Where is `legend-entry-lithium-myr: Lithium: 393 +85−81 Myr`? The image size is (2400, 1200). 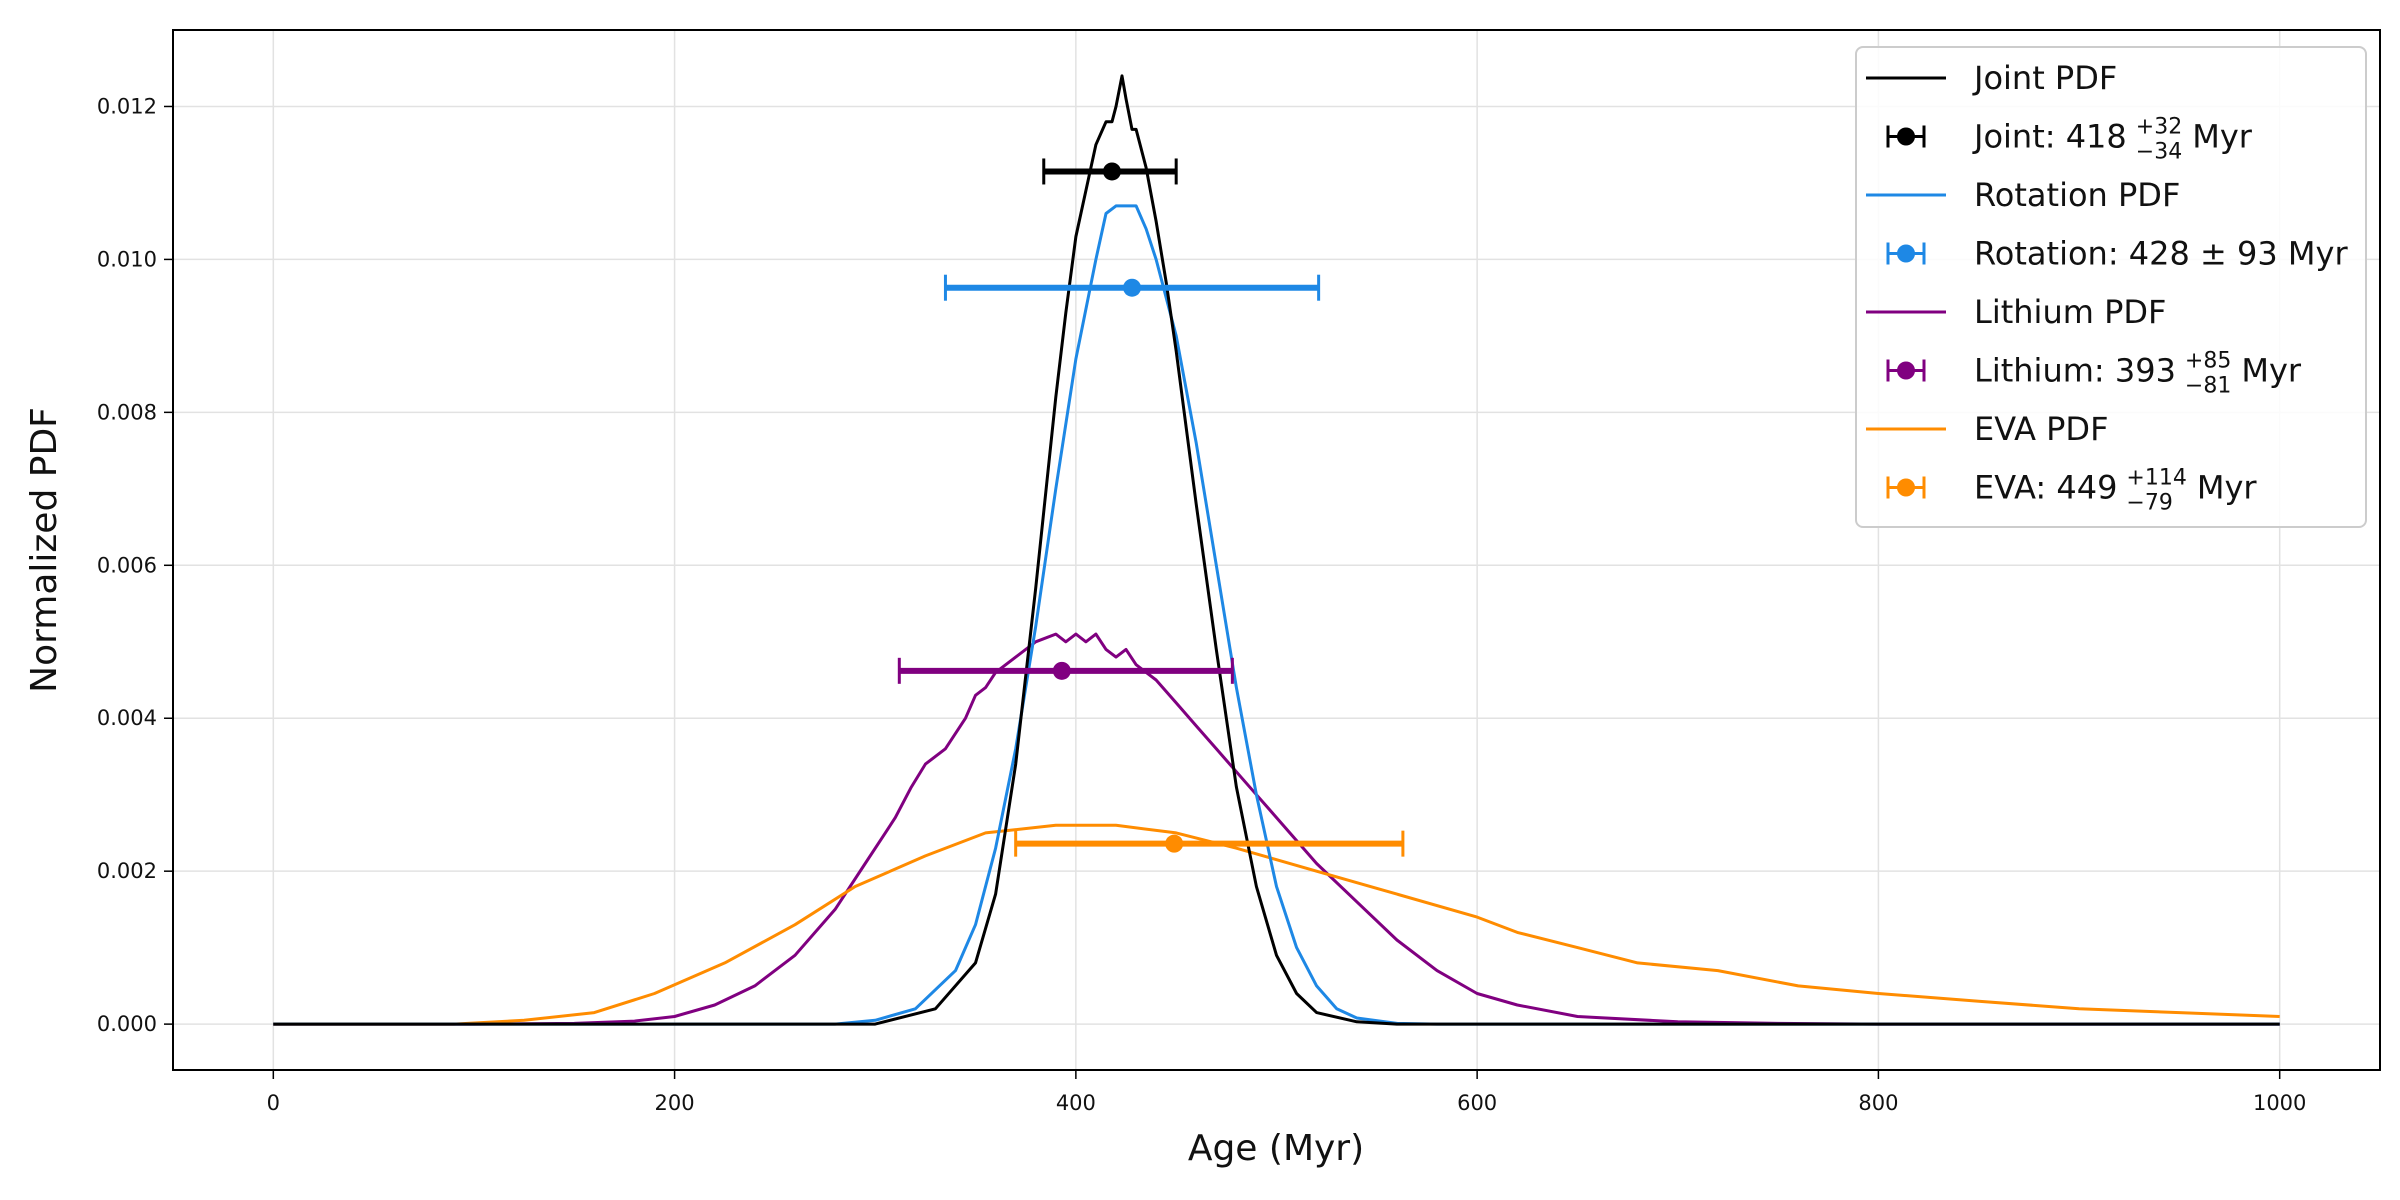
legend-entry-lithium-myr: Lithium: 393 +85−81 Myr is located at coordinates (2094, 374).